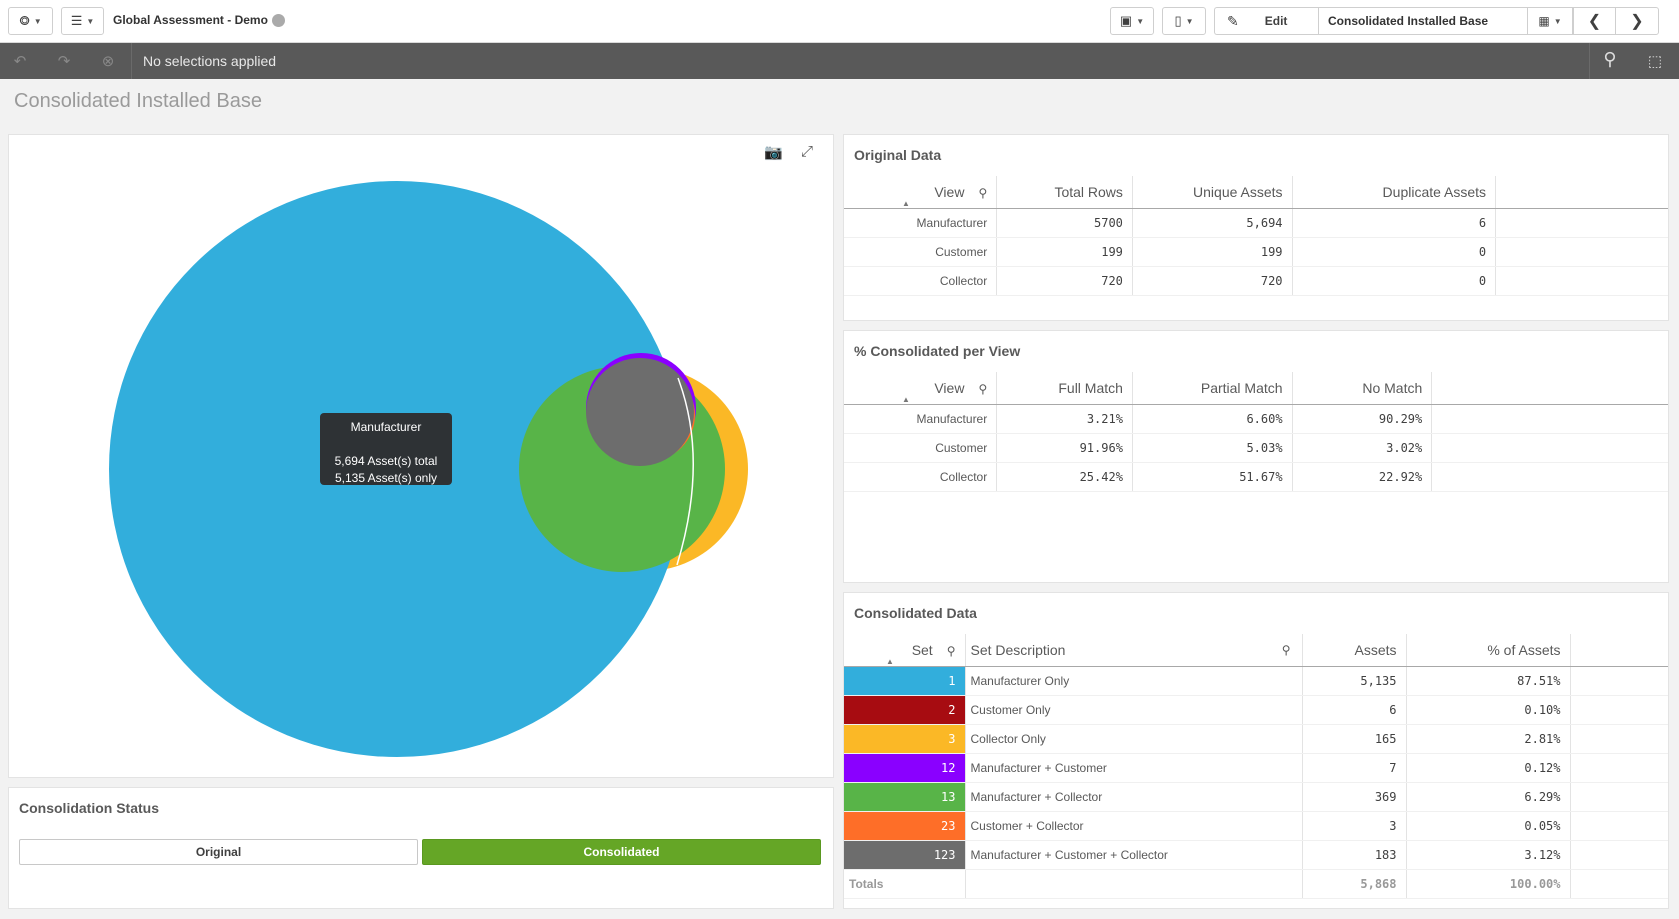 The height and width of the screenshot is (919, 1679). What do you see at coordinates (890, 661) in the screenshot?
I see `sort-ascending-icon: ▲` at bounding box center [890, 661].